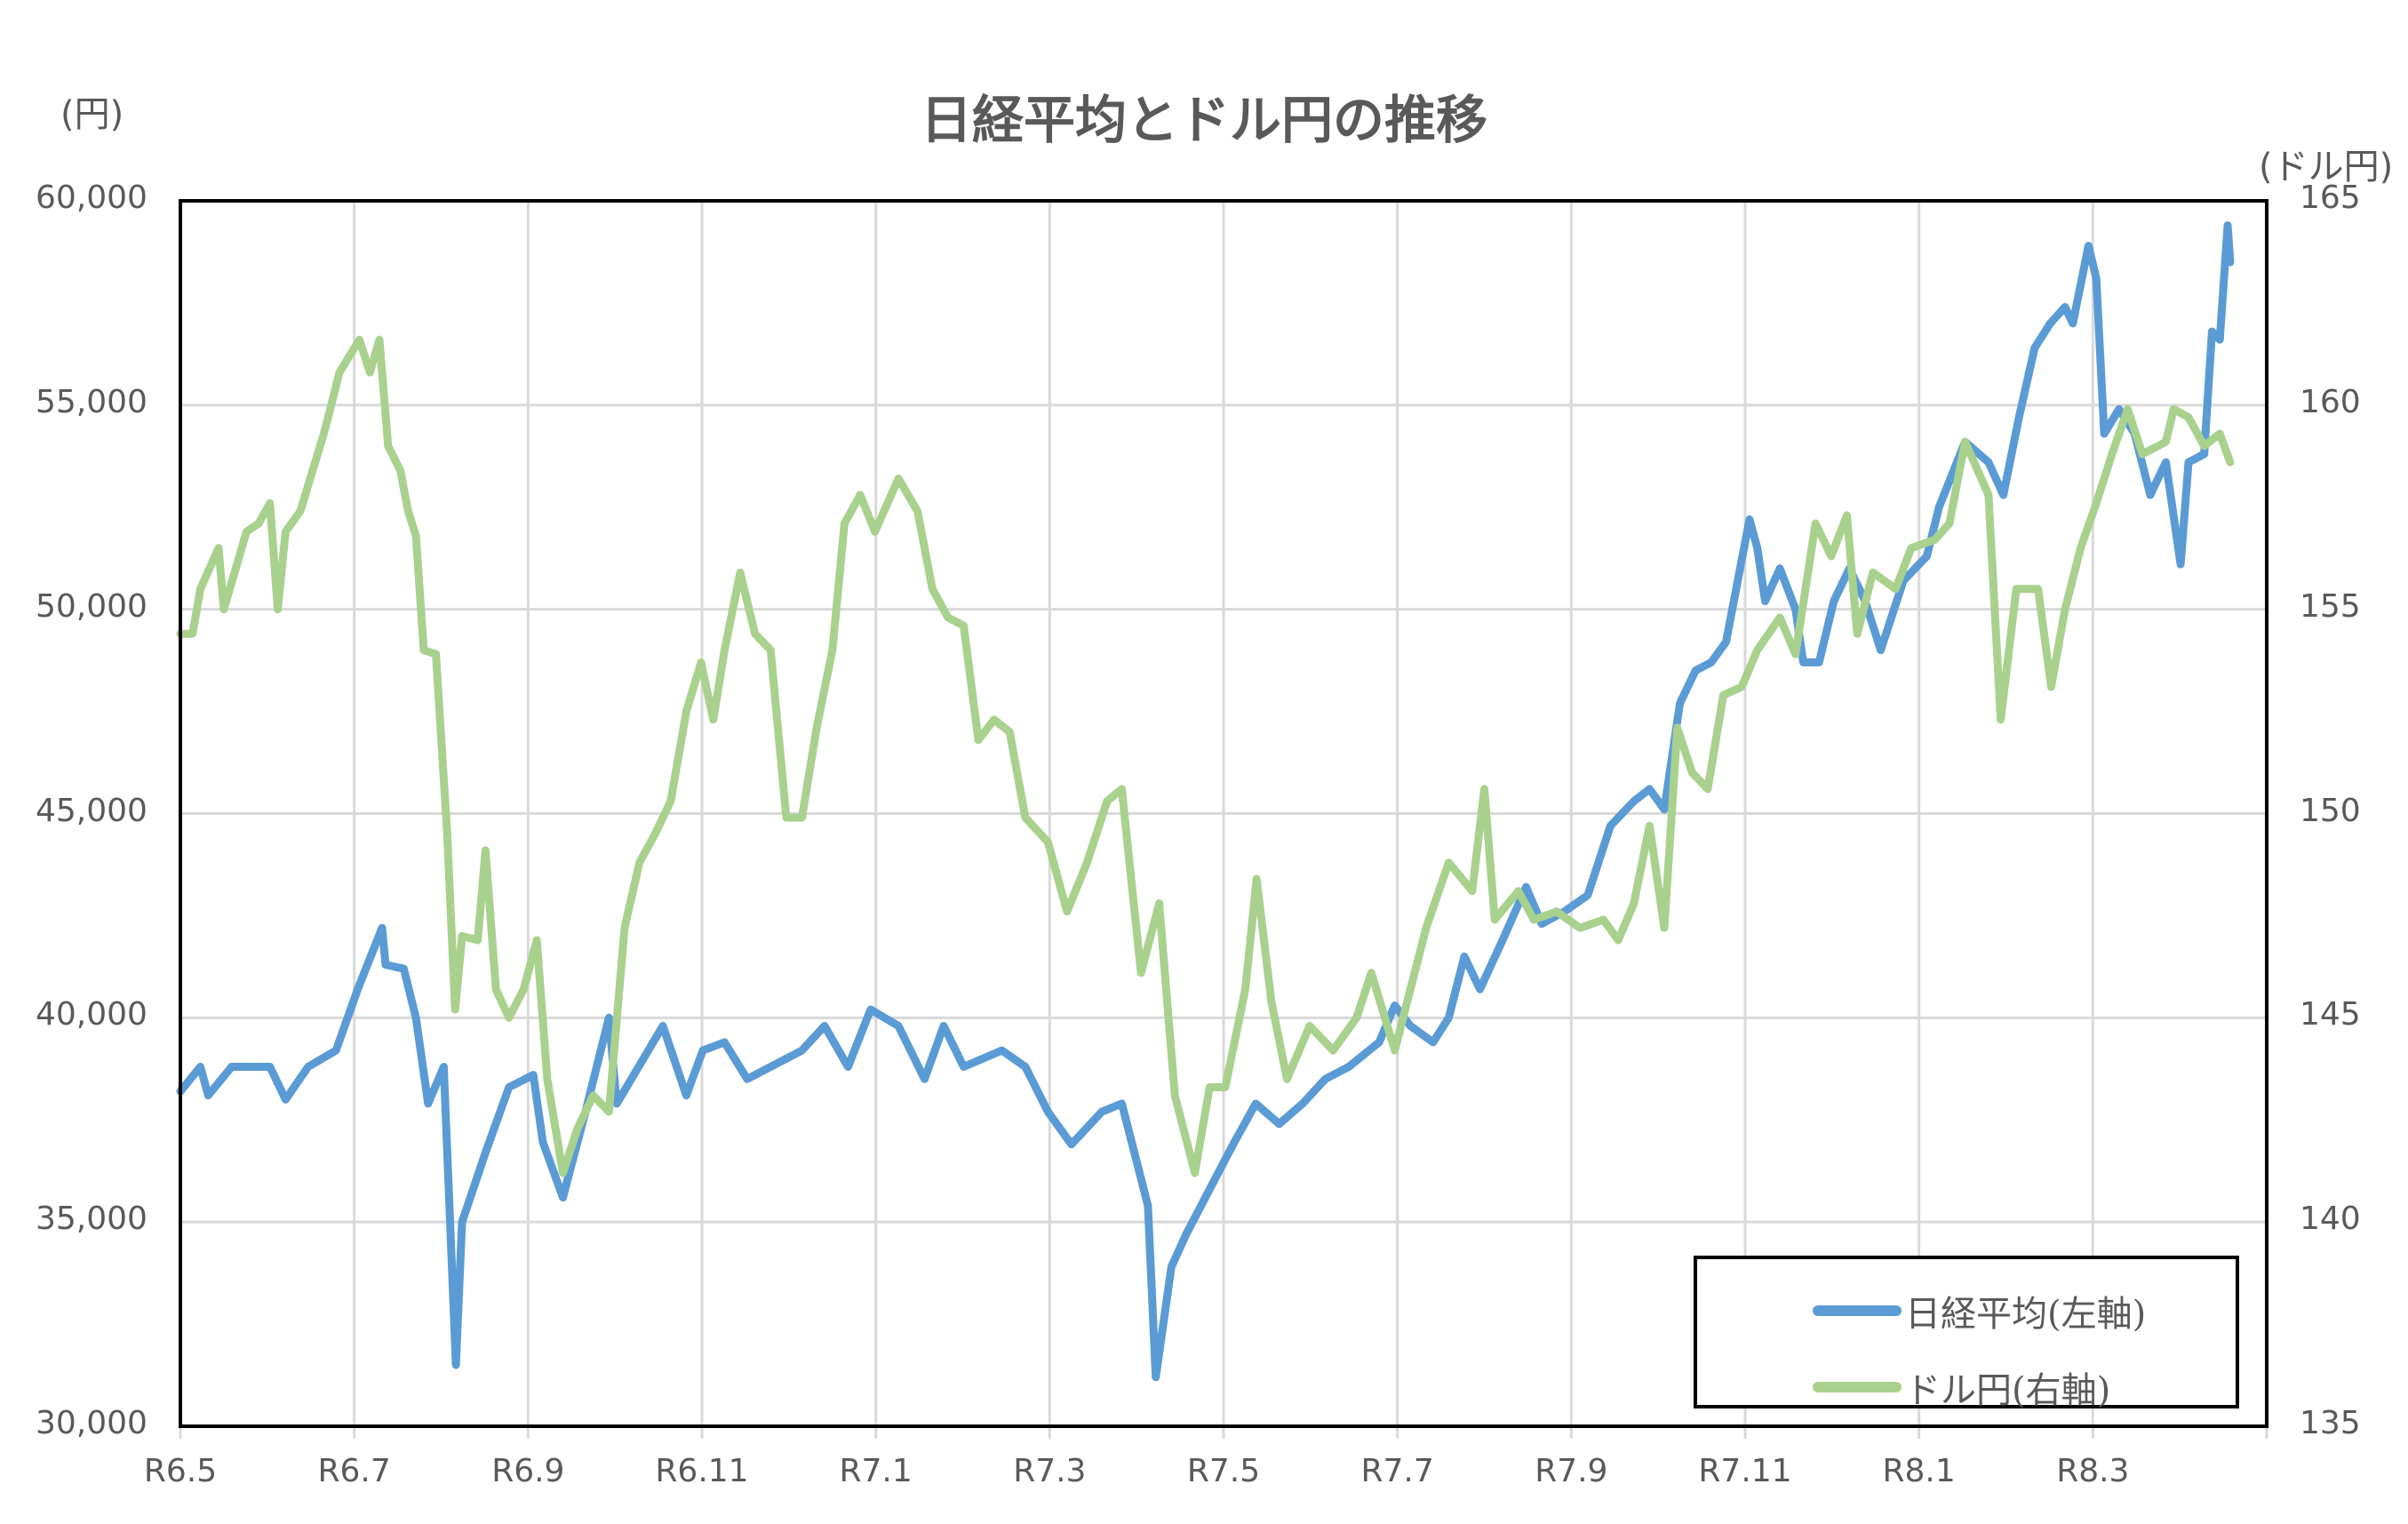 The image size is (2408, 1524). What do you see at coordinates (1050, 1471) in the screenshot?
I see `x-axis-tick: R7.3` at bounding box center [1050, 1471].